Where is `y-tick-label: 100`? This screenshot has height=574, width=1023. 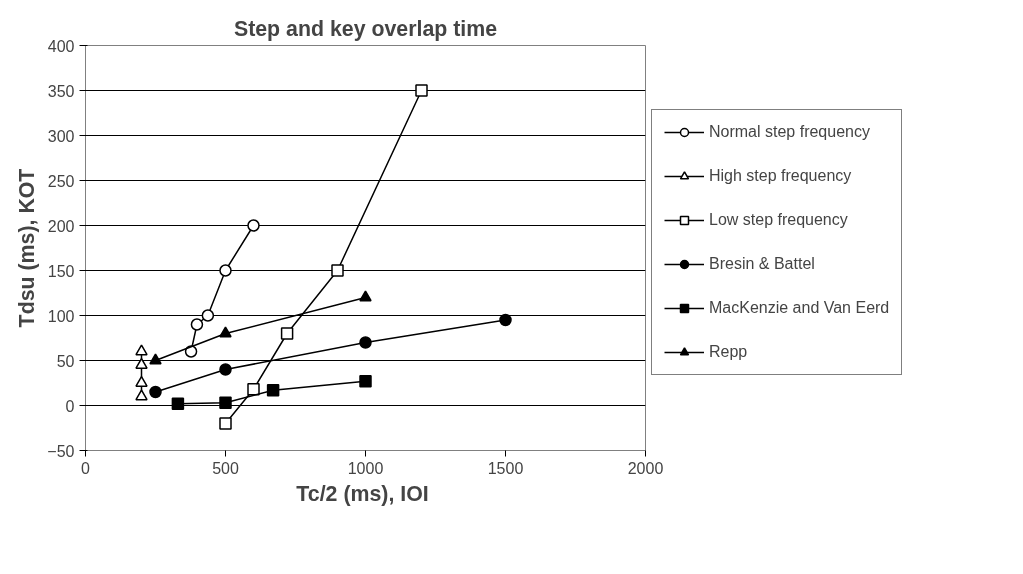
y-tick-label: 100 is located at coordinates (61, 316).